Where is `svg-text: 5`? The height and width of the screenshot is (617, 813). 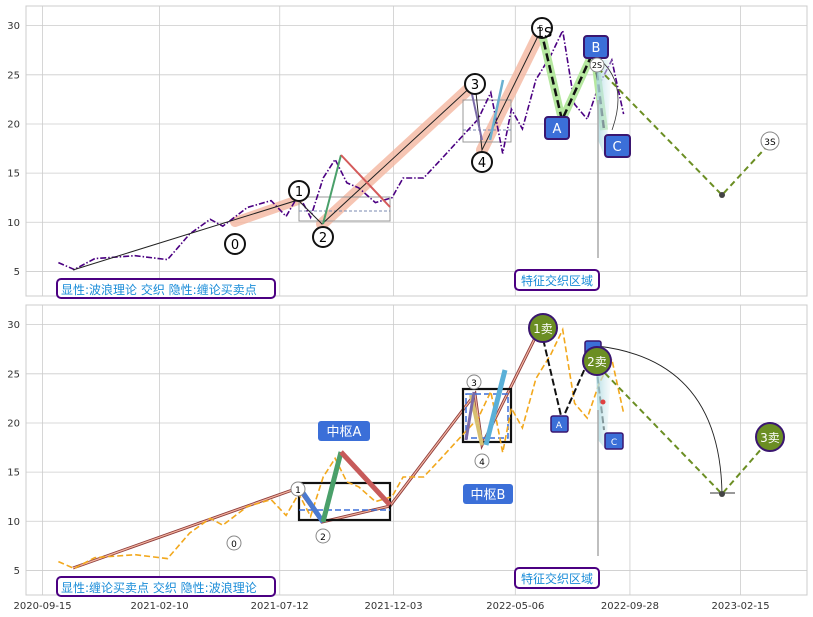 svg-text: 5 is located at coordinates (540, 28).